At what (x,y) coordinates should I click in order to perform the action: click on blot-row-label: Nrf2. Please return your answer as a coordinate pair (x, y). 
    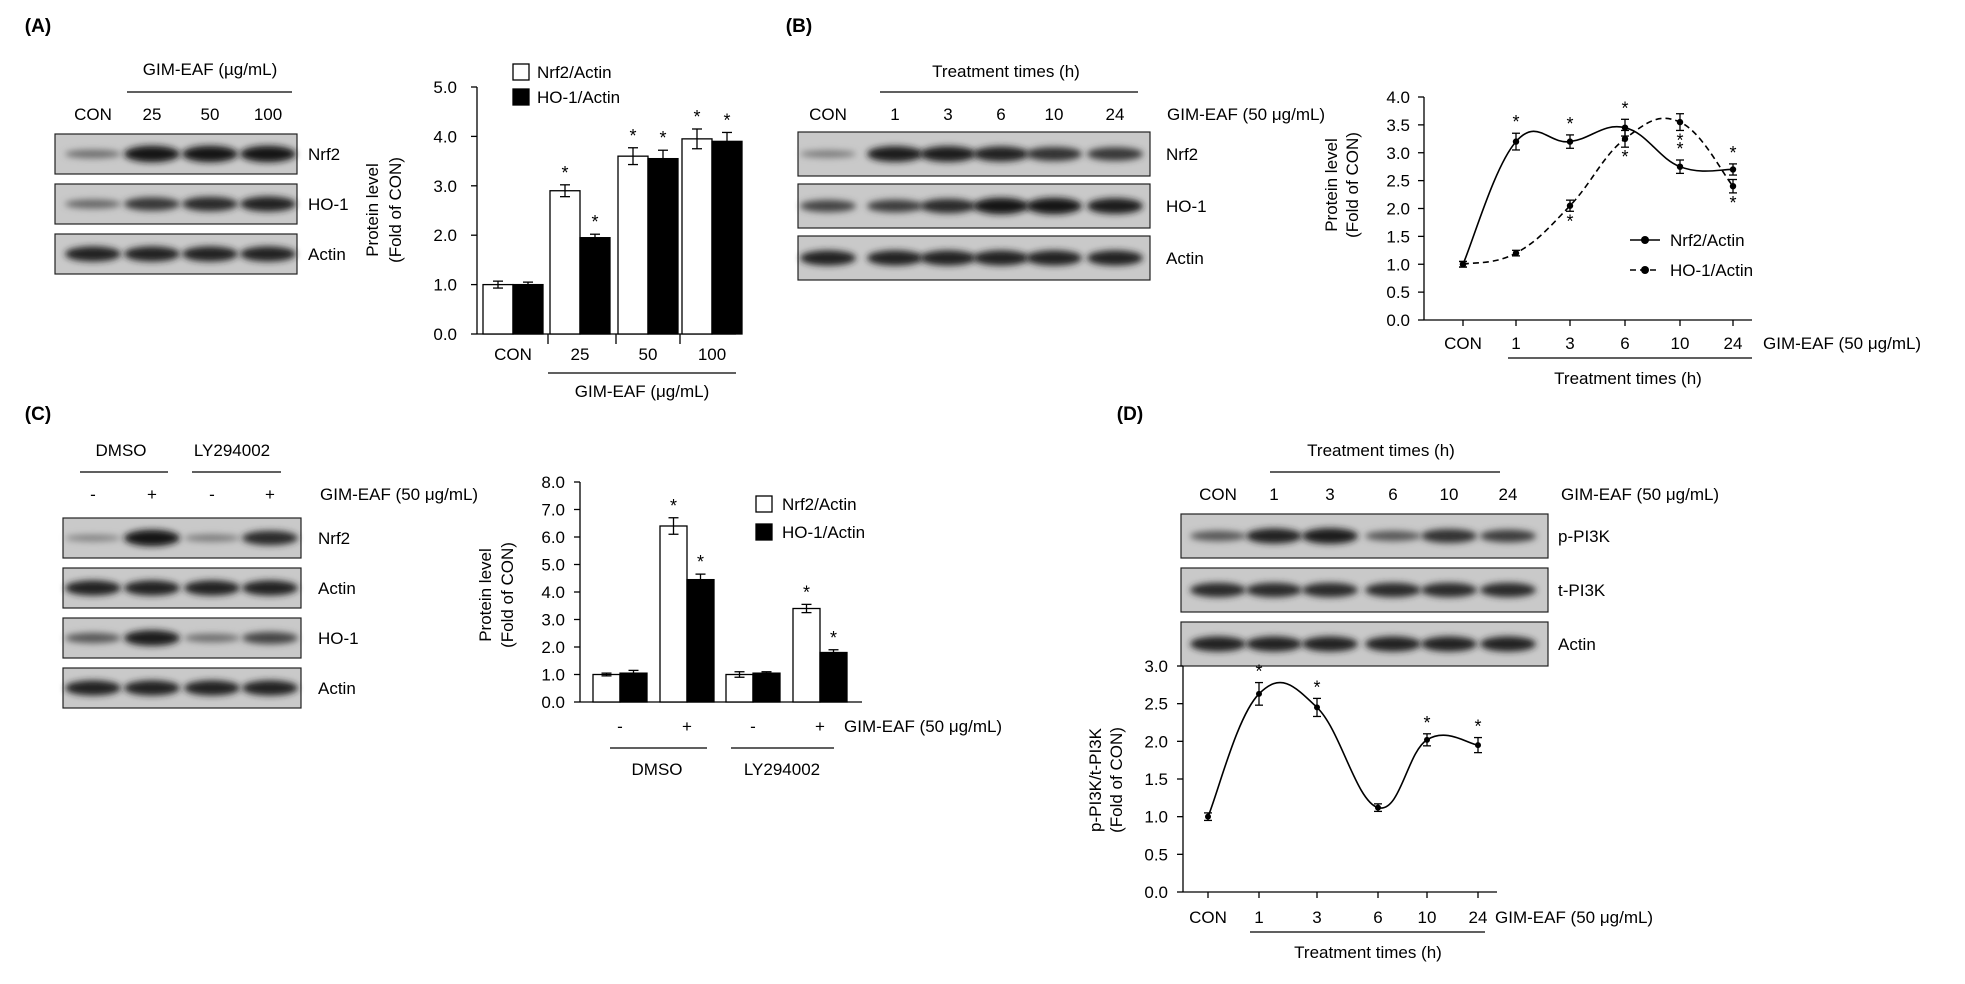
    Looking at the image, I should click on (334, 538).